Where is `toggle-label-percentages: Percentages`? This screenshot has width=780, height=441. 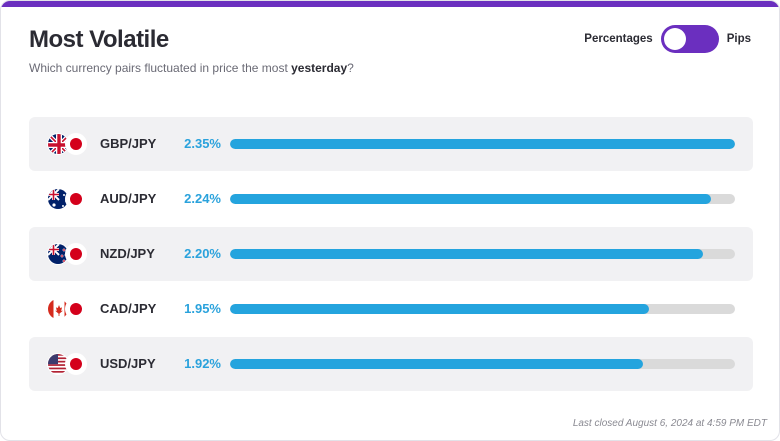 toggle-label-percentages: Percentages is located at coordinates (618, 39).